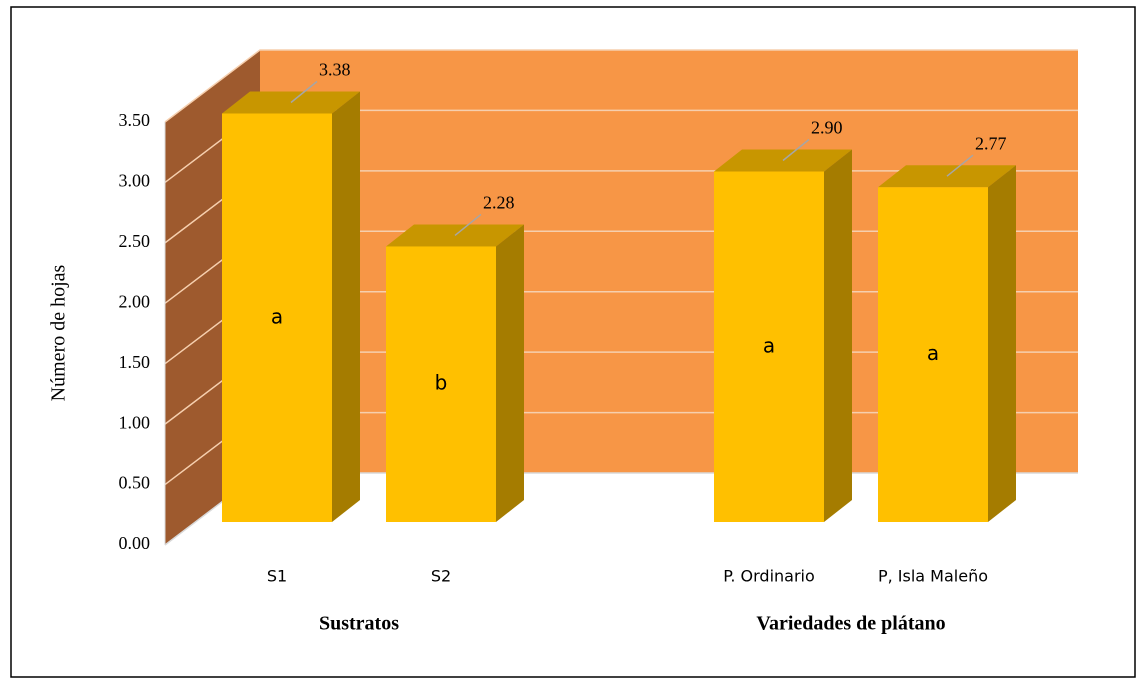 The image size is (1140, 682). What do you see at coordinates (827, 128) in the screenshot?
I see `value-label: 2.90` at bounding box center [827, 128].